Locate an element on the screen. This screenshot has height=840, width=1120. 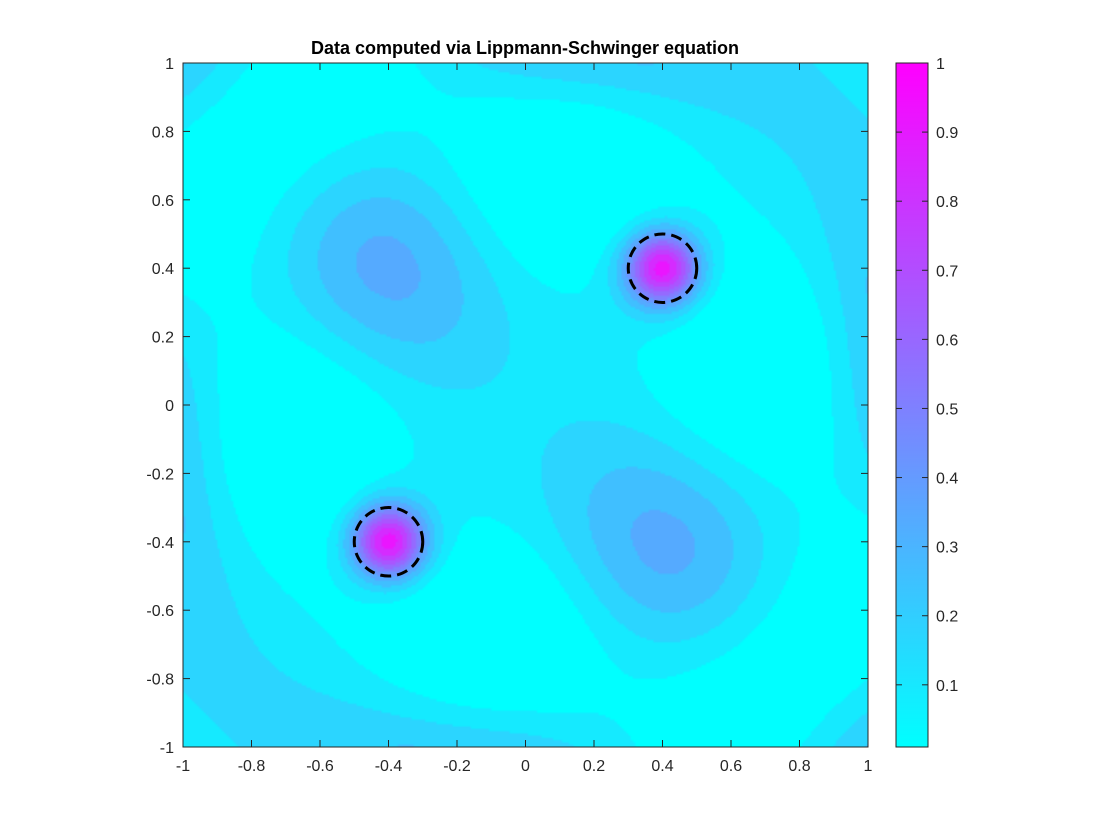
colorbar is located at coordinates (912, 405).